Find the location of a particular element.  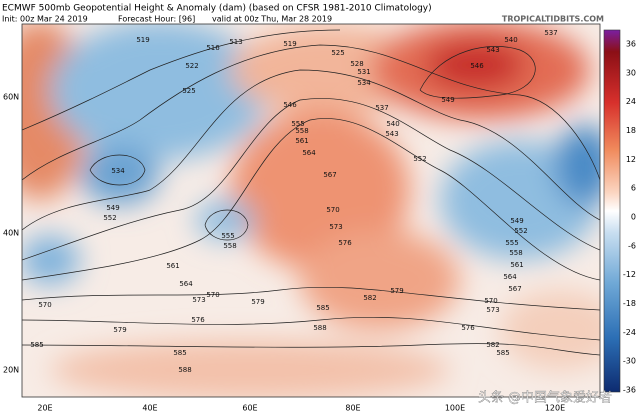

valid-time: valid at 00z Thu, Mar 28 2019 is located at coordinates (272, 19).